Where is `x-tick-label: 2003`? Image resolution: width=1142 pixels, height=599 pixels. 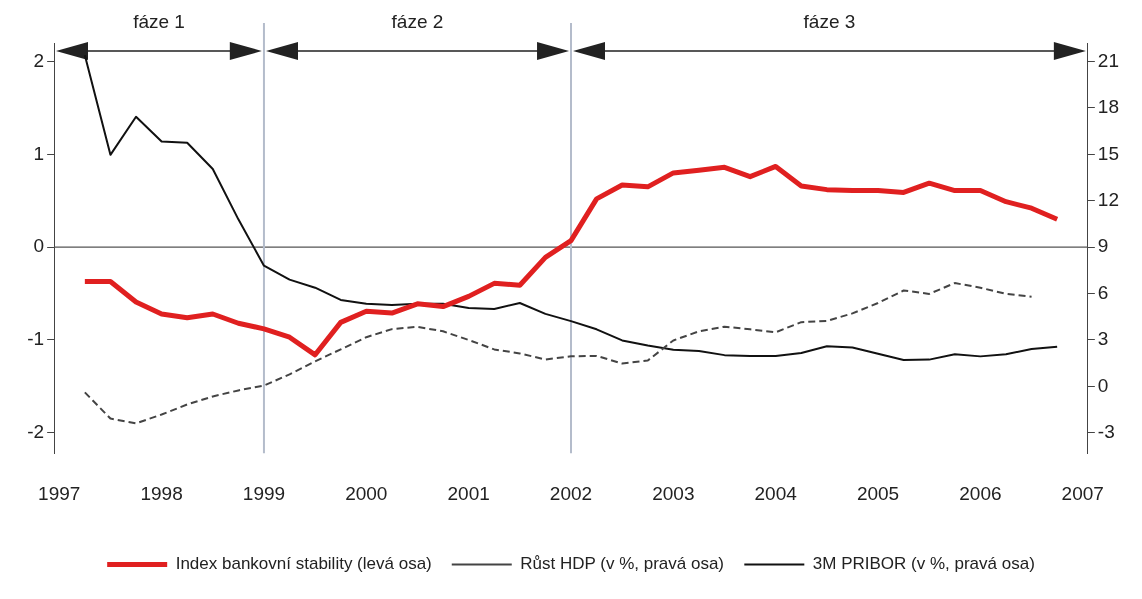
x-tick-label: 2003 is located at coordinates (673, 493).